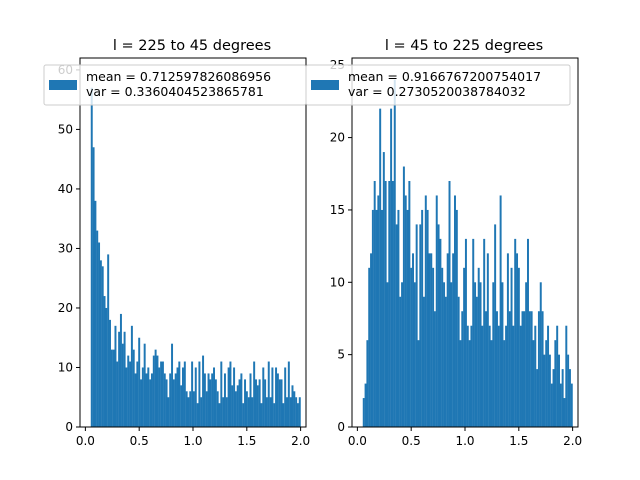  Describe the element at coordinates (357, 441) in the screenshot. I see `x-tick-label-right-0: 0.0` at that location.